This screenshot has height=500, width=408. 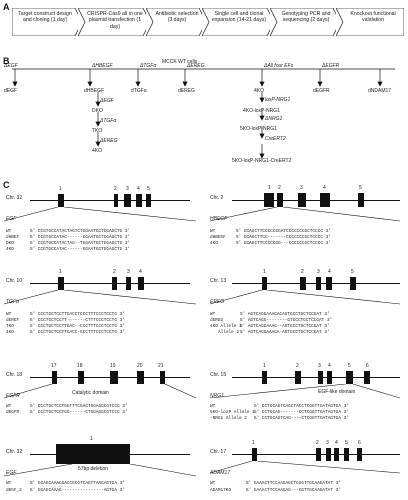 I want to click on panel-a-label: A, so click(x=6, y=7).